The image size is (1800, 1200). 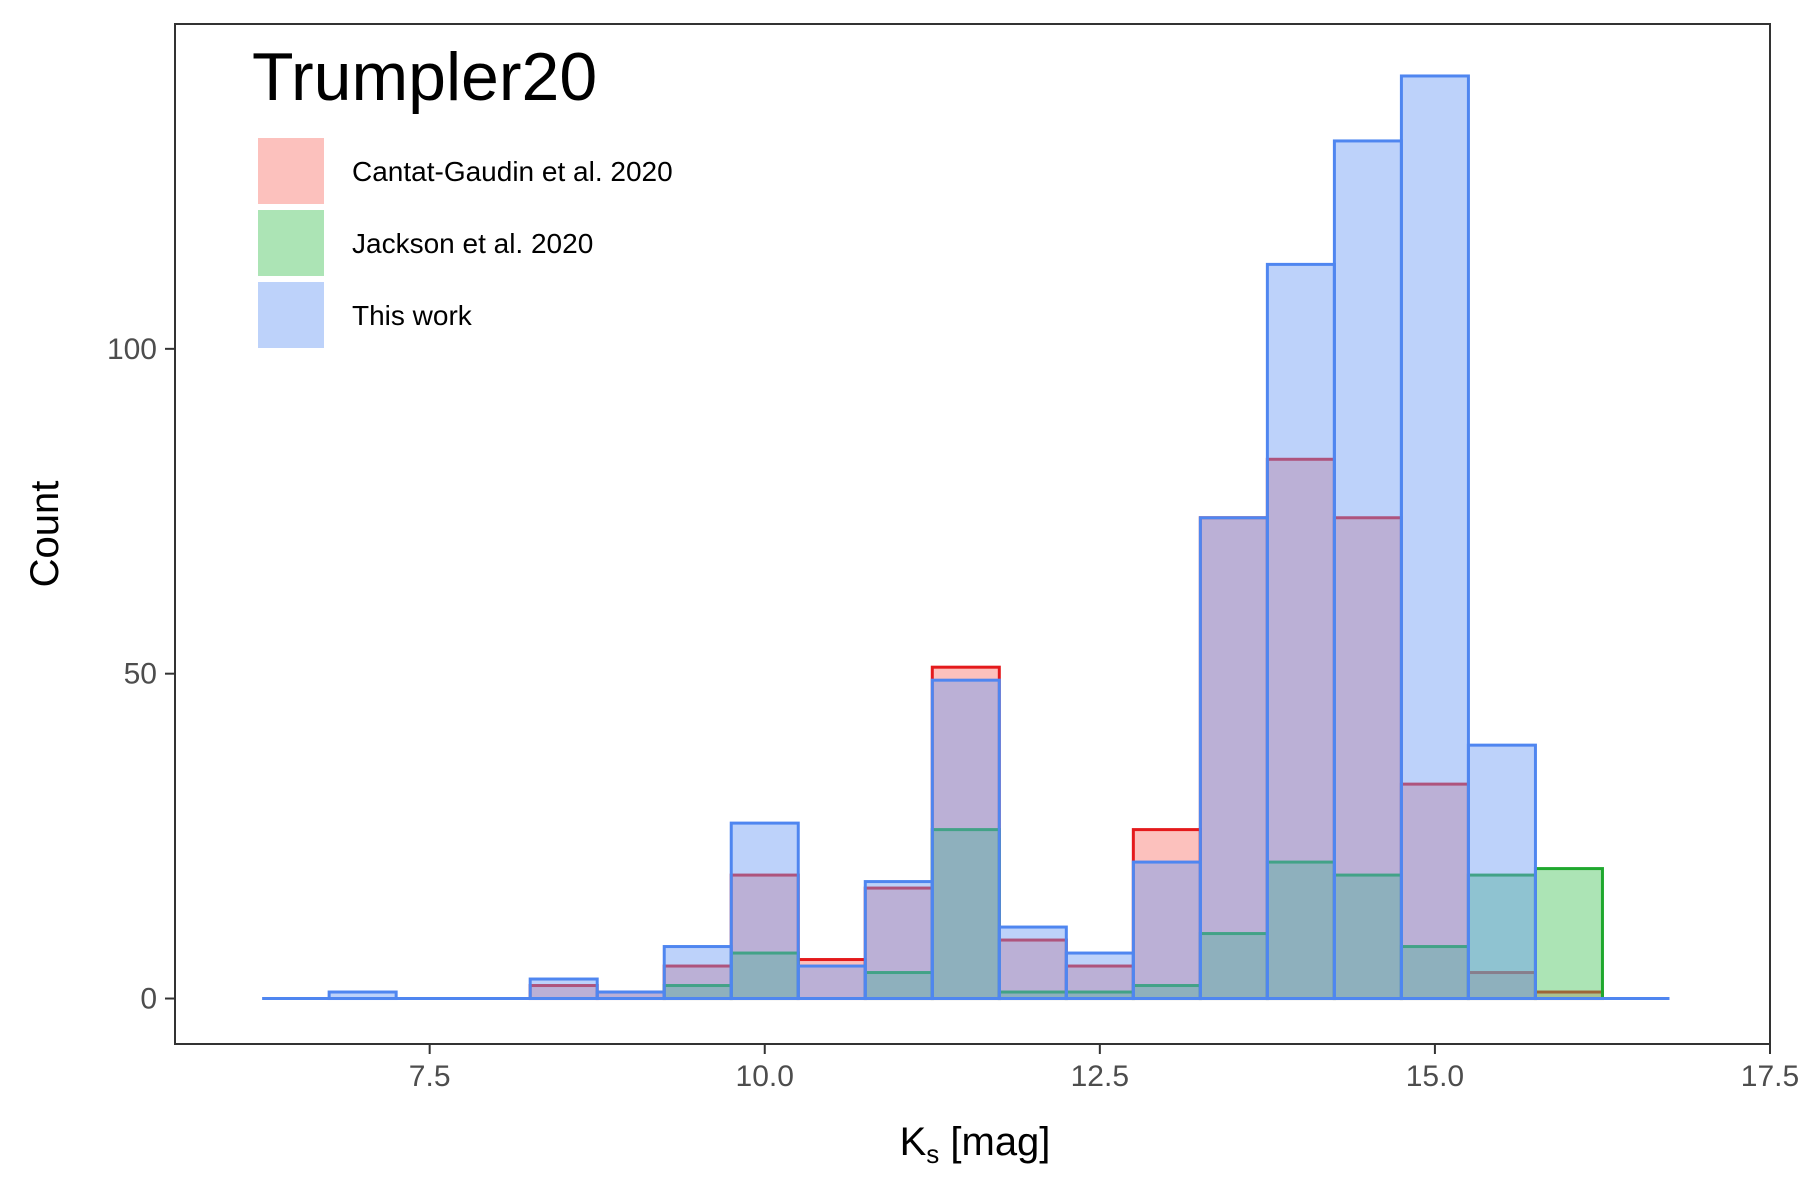 I want to click on legend-label-2: This work, so click(x=412, y=315).